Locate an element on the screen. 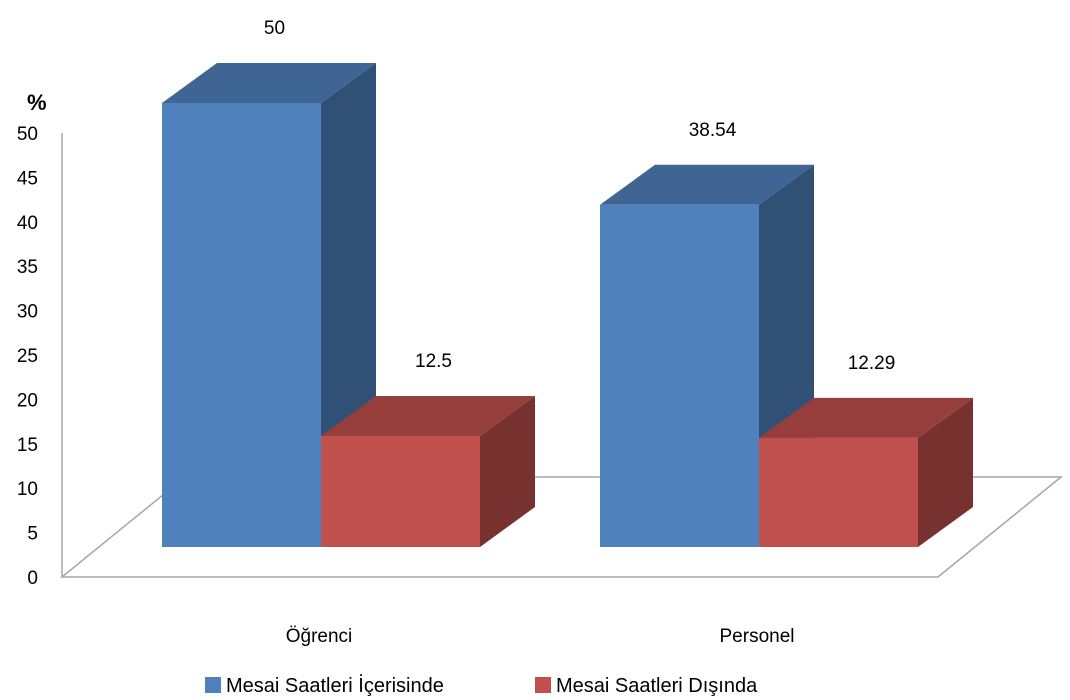  floor-plane is located at coordinates (561, 527).